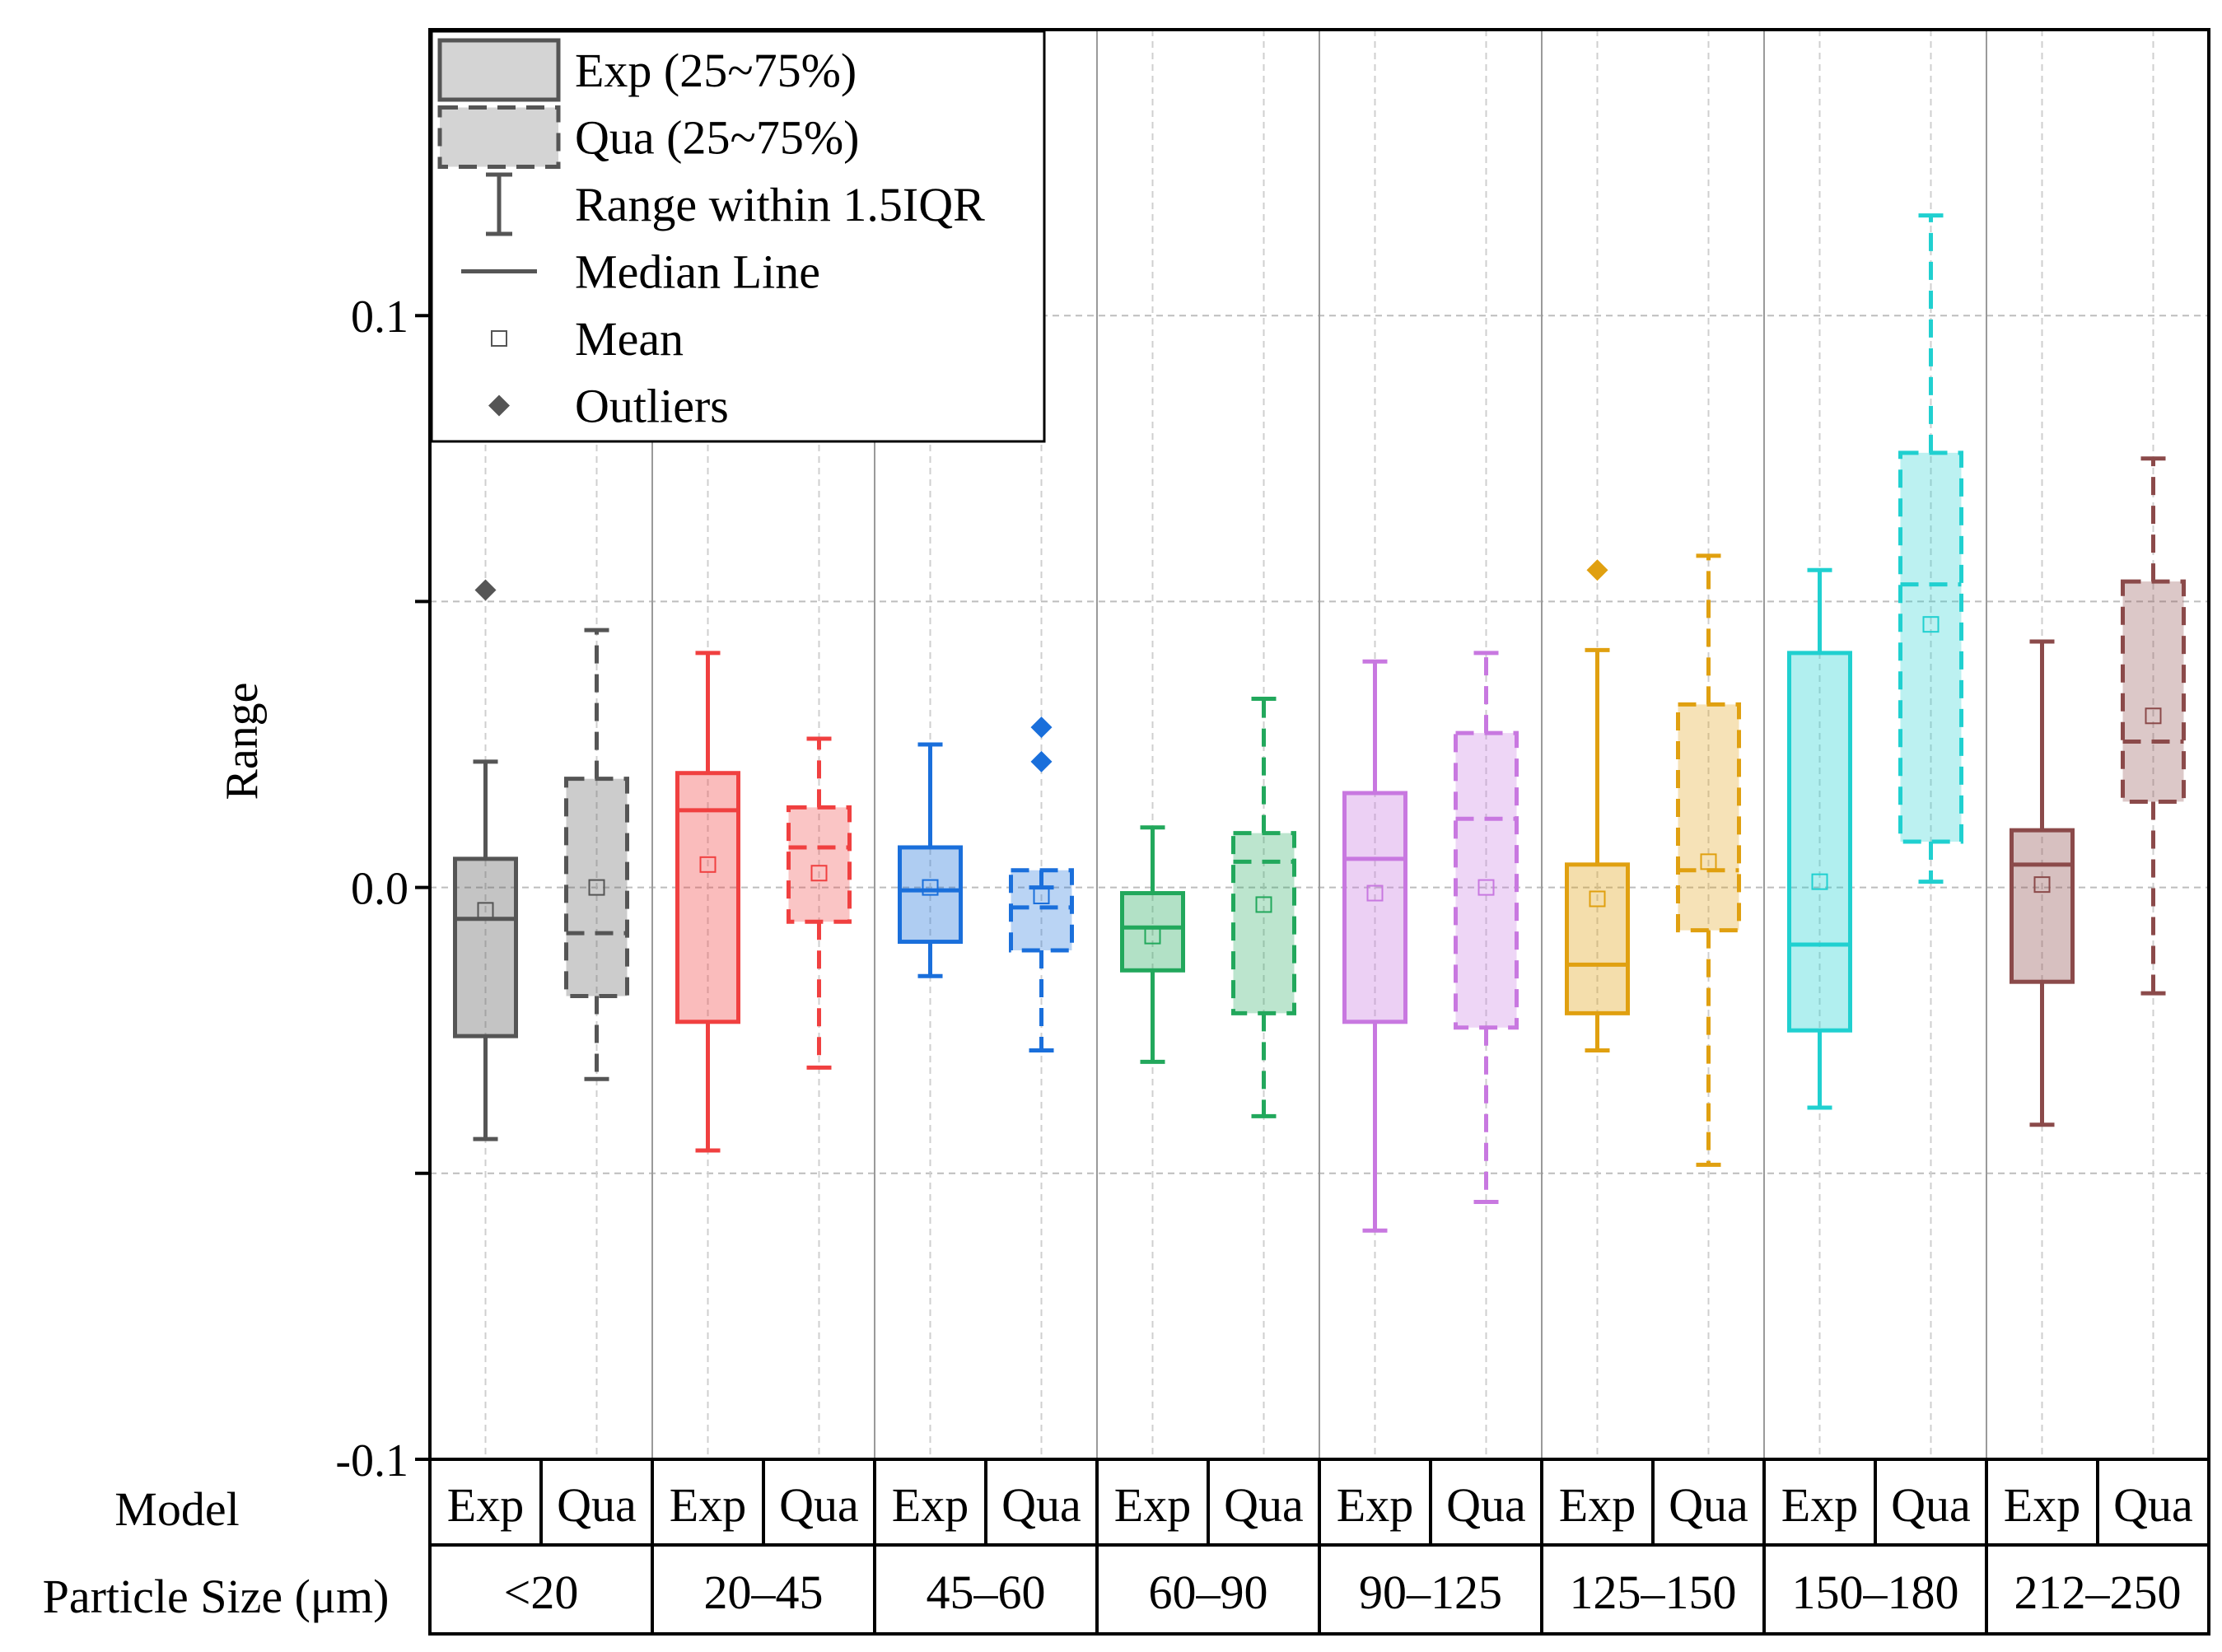 The width and height of the screenshot is (2222, 1652). I want to click on size-label: 45–60, so click(987, 1592).